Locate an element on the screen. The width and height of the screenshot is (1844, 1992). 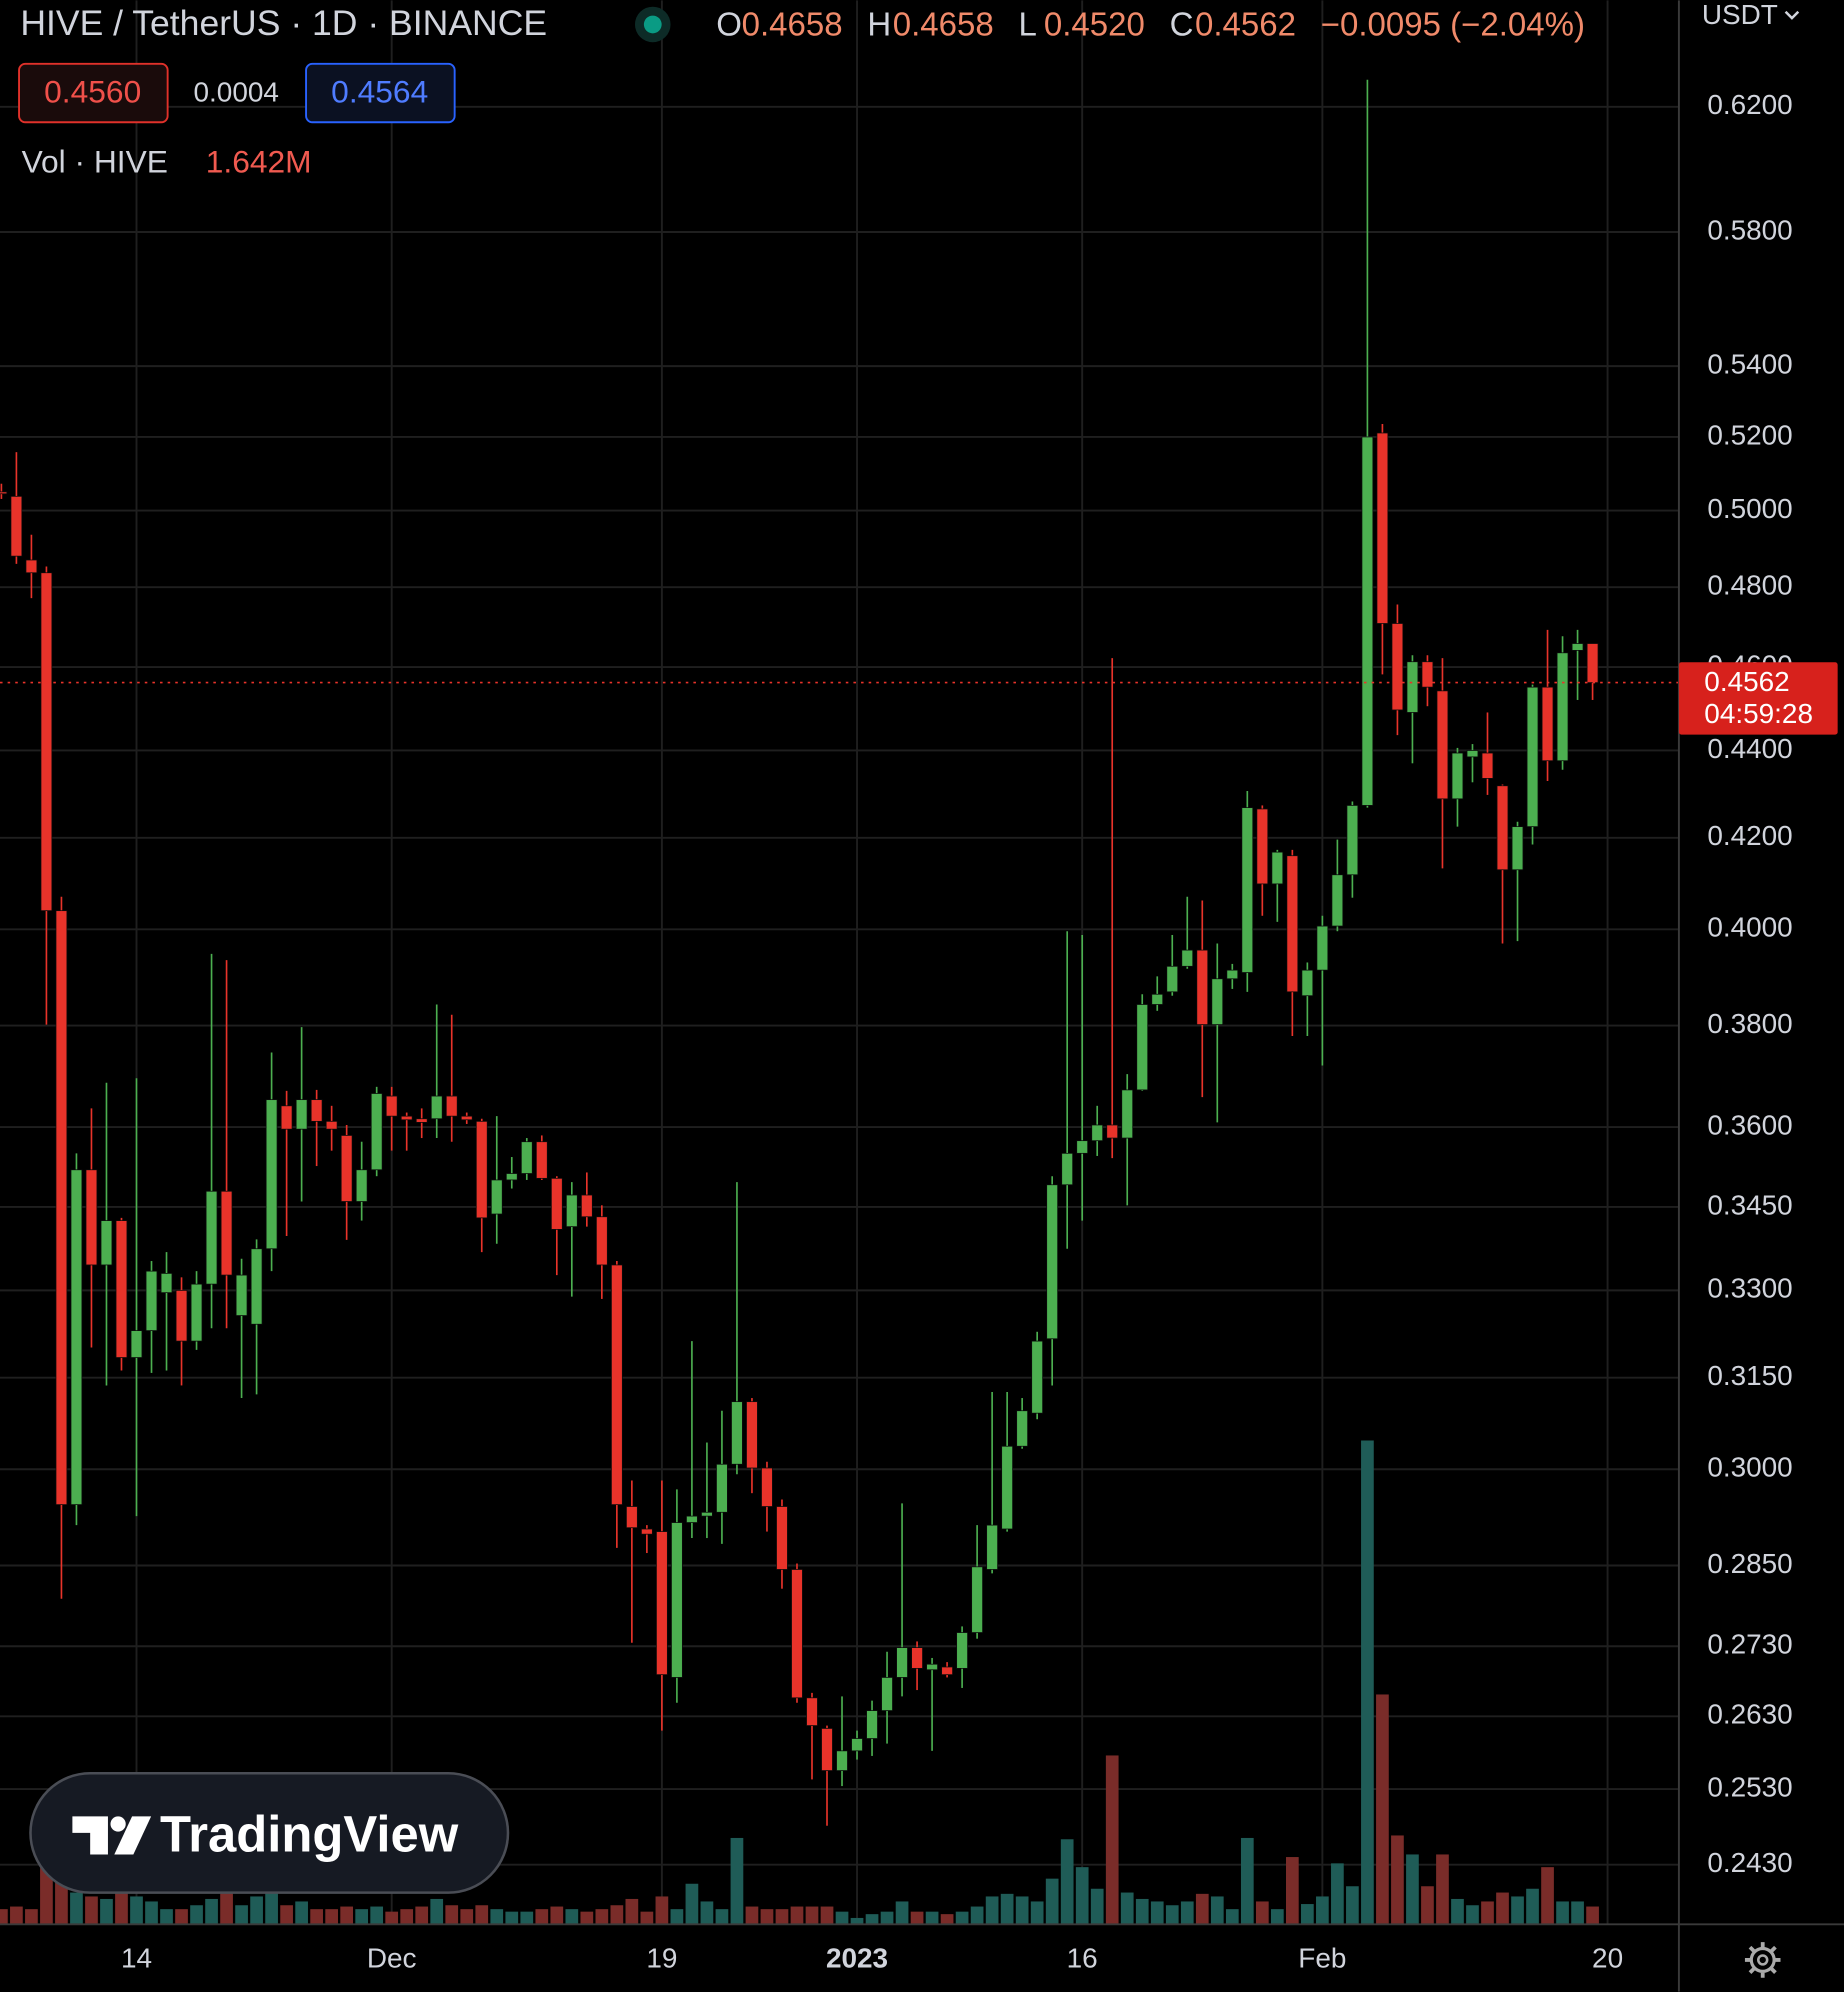
watermark-box is located at coordinates (269, 1832).